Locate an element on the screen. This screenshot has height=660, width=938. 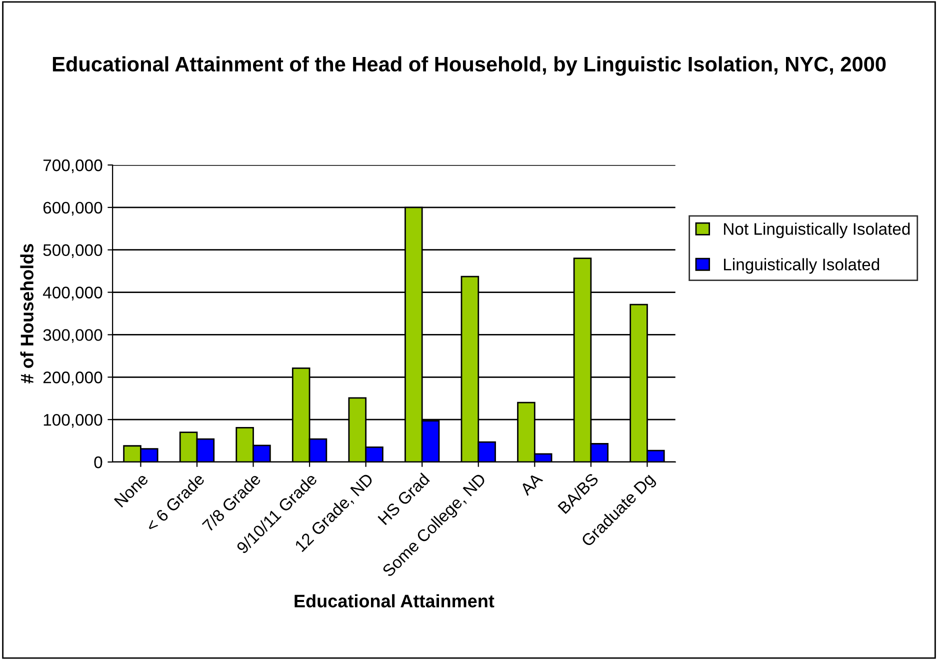
y-tick-label: 700,000 is located at coordinates (72, 166).